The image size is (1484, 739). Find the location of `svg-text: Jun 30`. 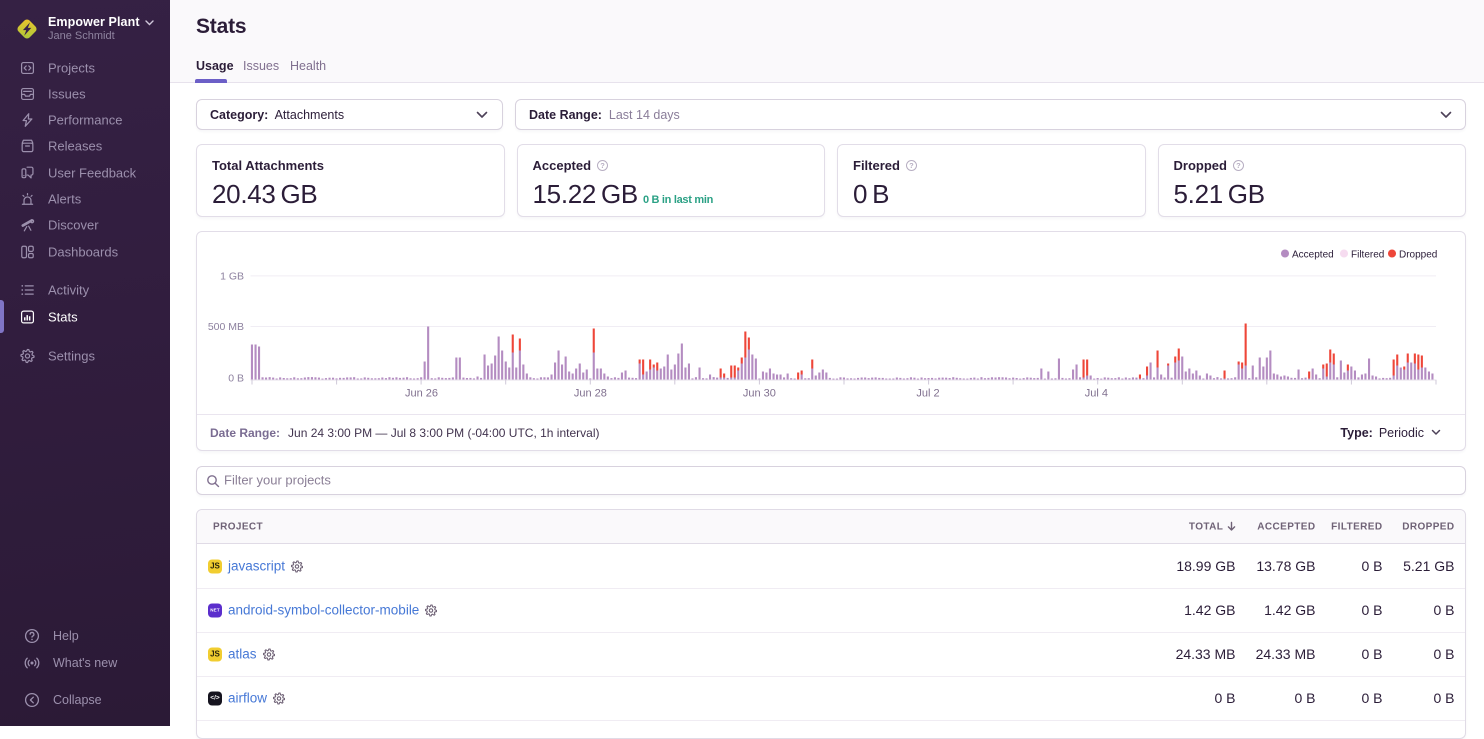

svg-text: Jun 30 is located at coordinates (759, 393).